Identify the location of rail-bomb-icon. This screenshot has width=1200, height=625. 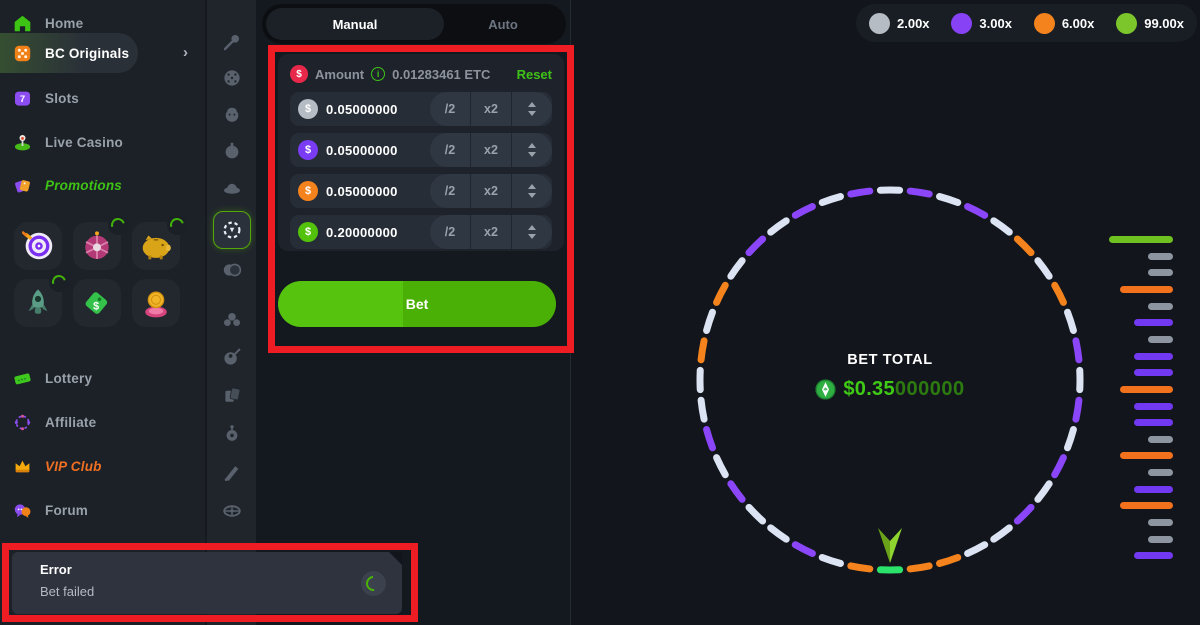
(232, 150).